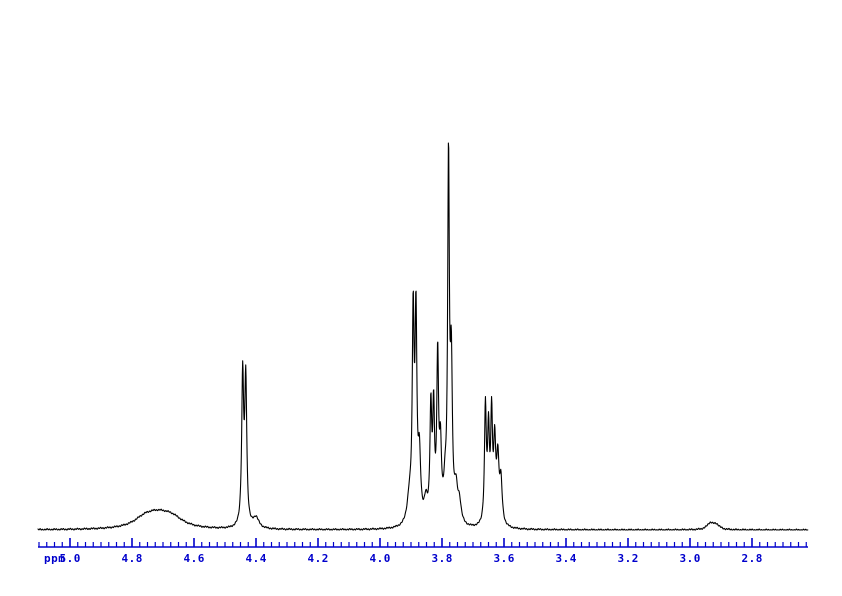 Image resolution: width=842 pixels, height=596 pixels. What do you see at coordinates (380, 558) in the screenshot?
I see `axis-tick-label-4-0: 4.0` at bounding box center [380, 558].